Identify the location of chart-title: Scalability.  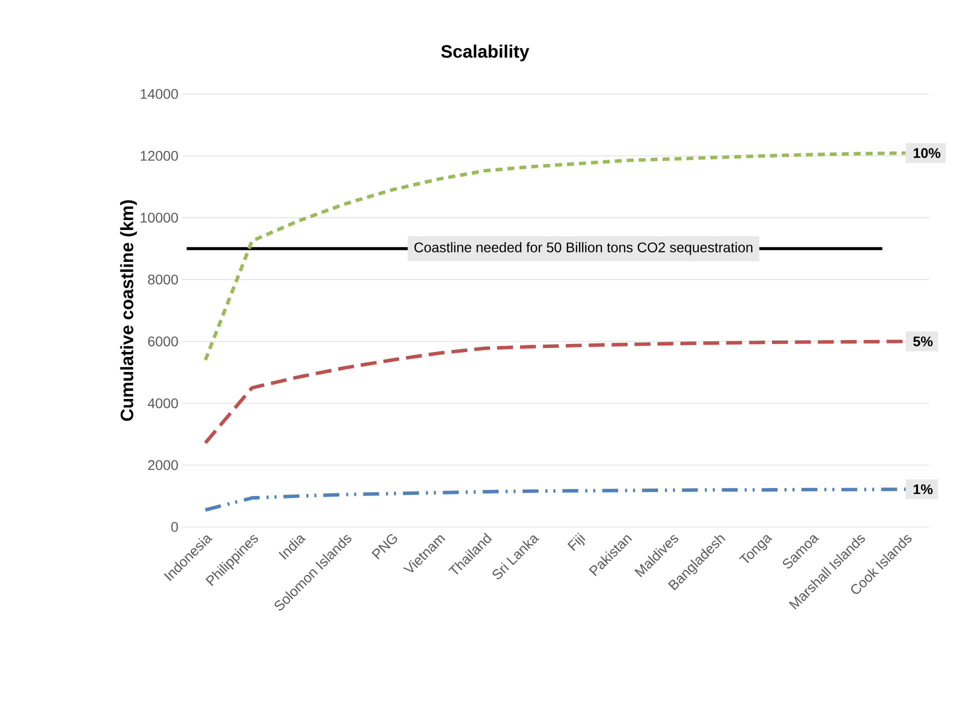
(485, 53).